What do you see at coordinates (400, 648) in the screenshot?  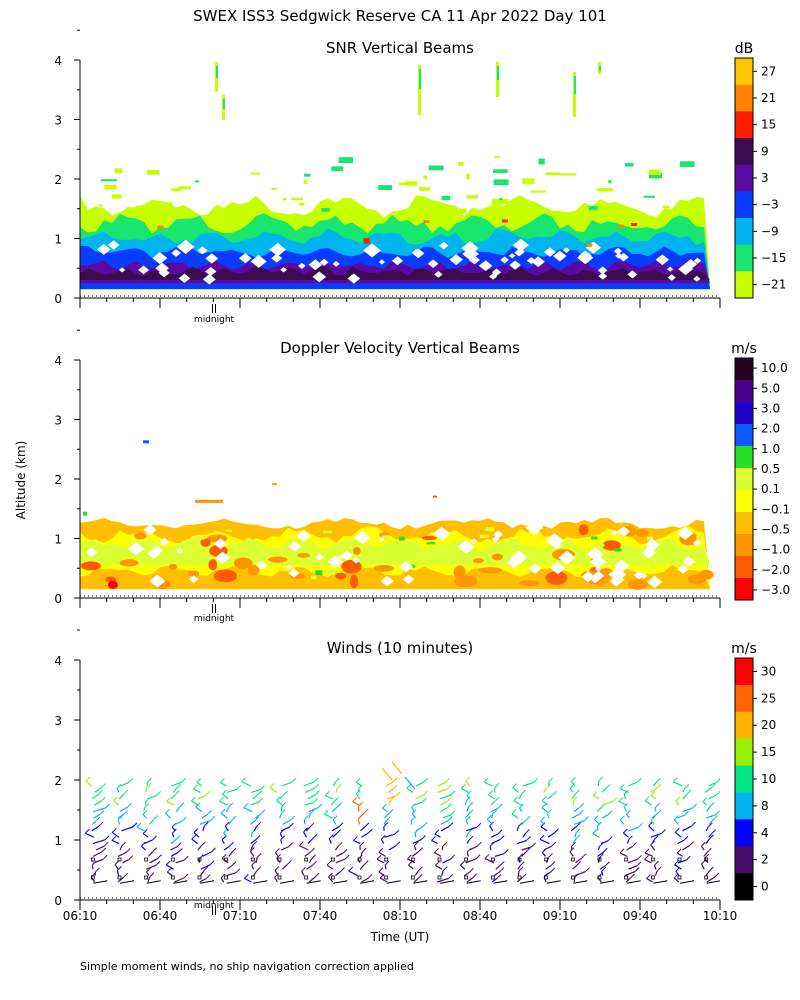 I see `winds-panel-title: Winds (10 minutes)` at bounding box center [400, 648].